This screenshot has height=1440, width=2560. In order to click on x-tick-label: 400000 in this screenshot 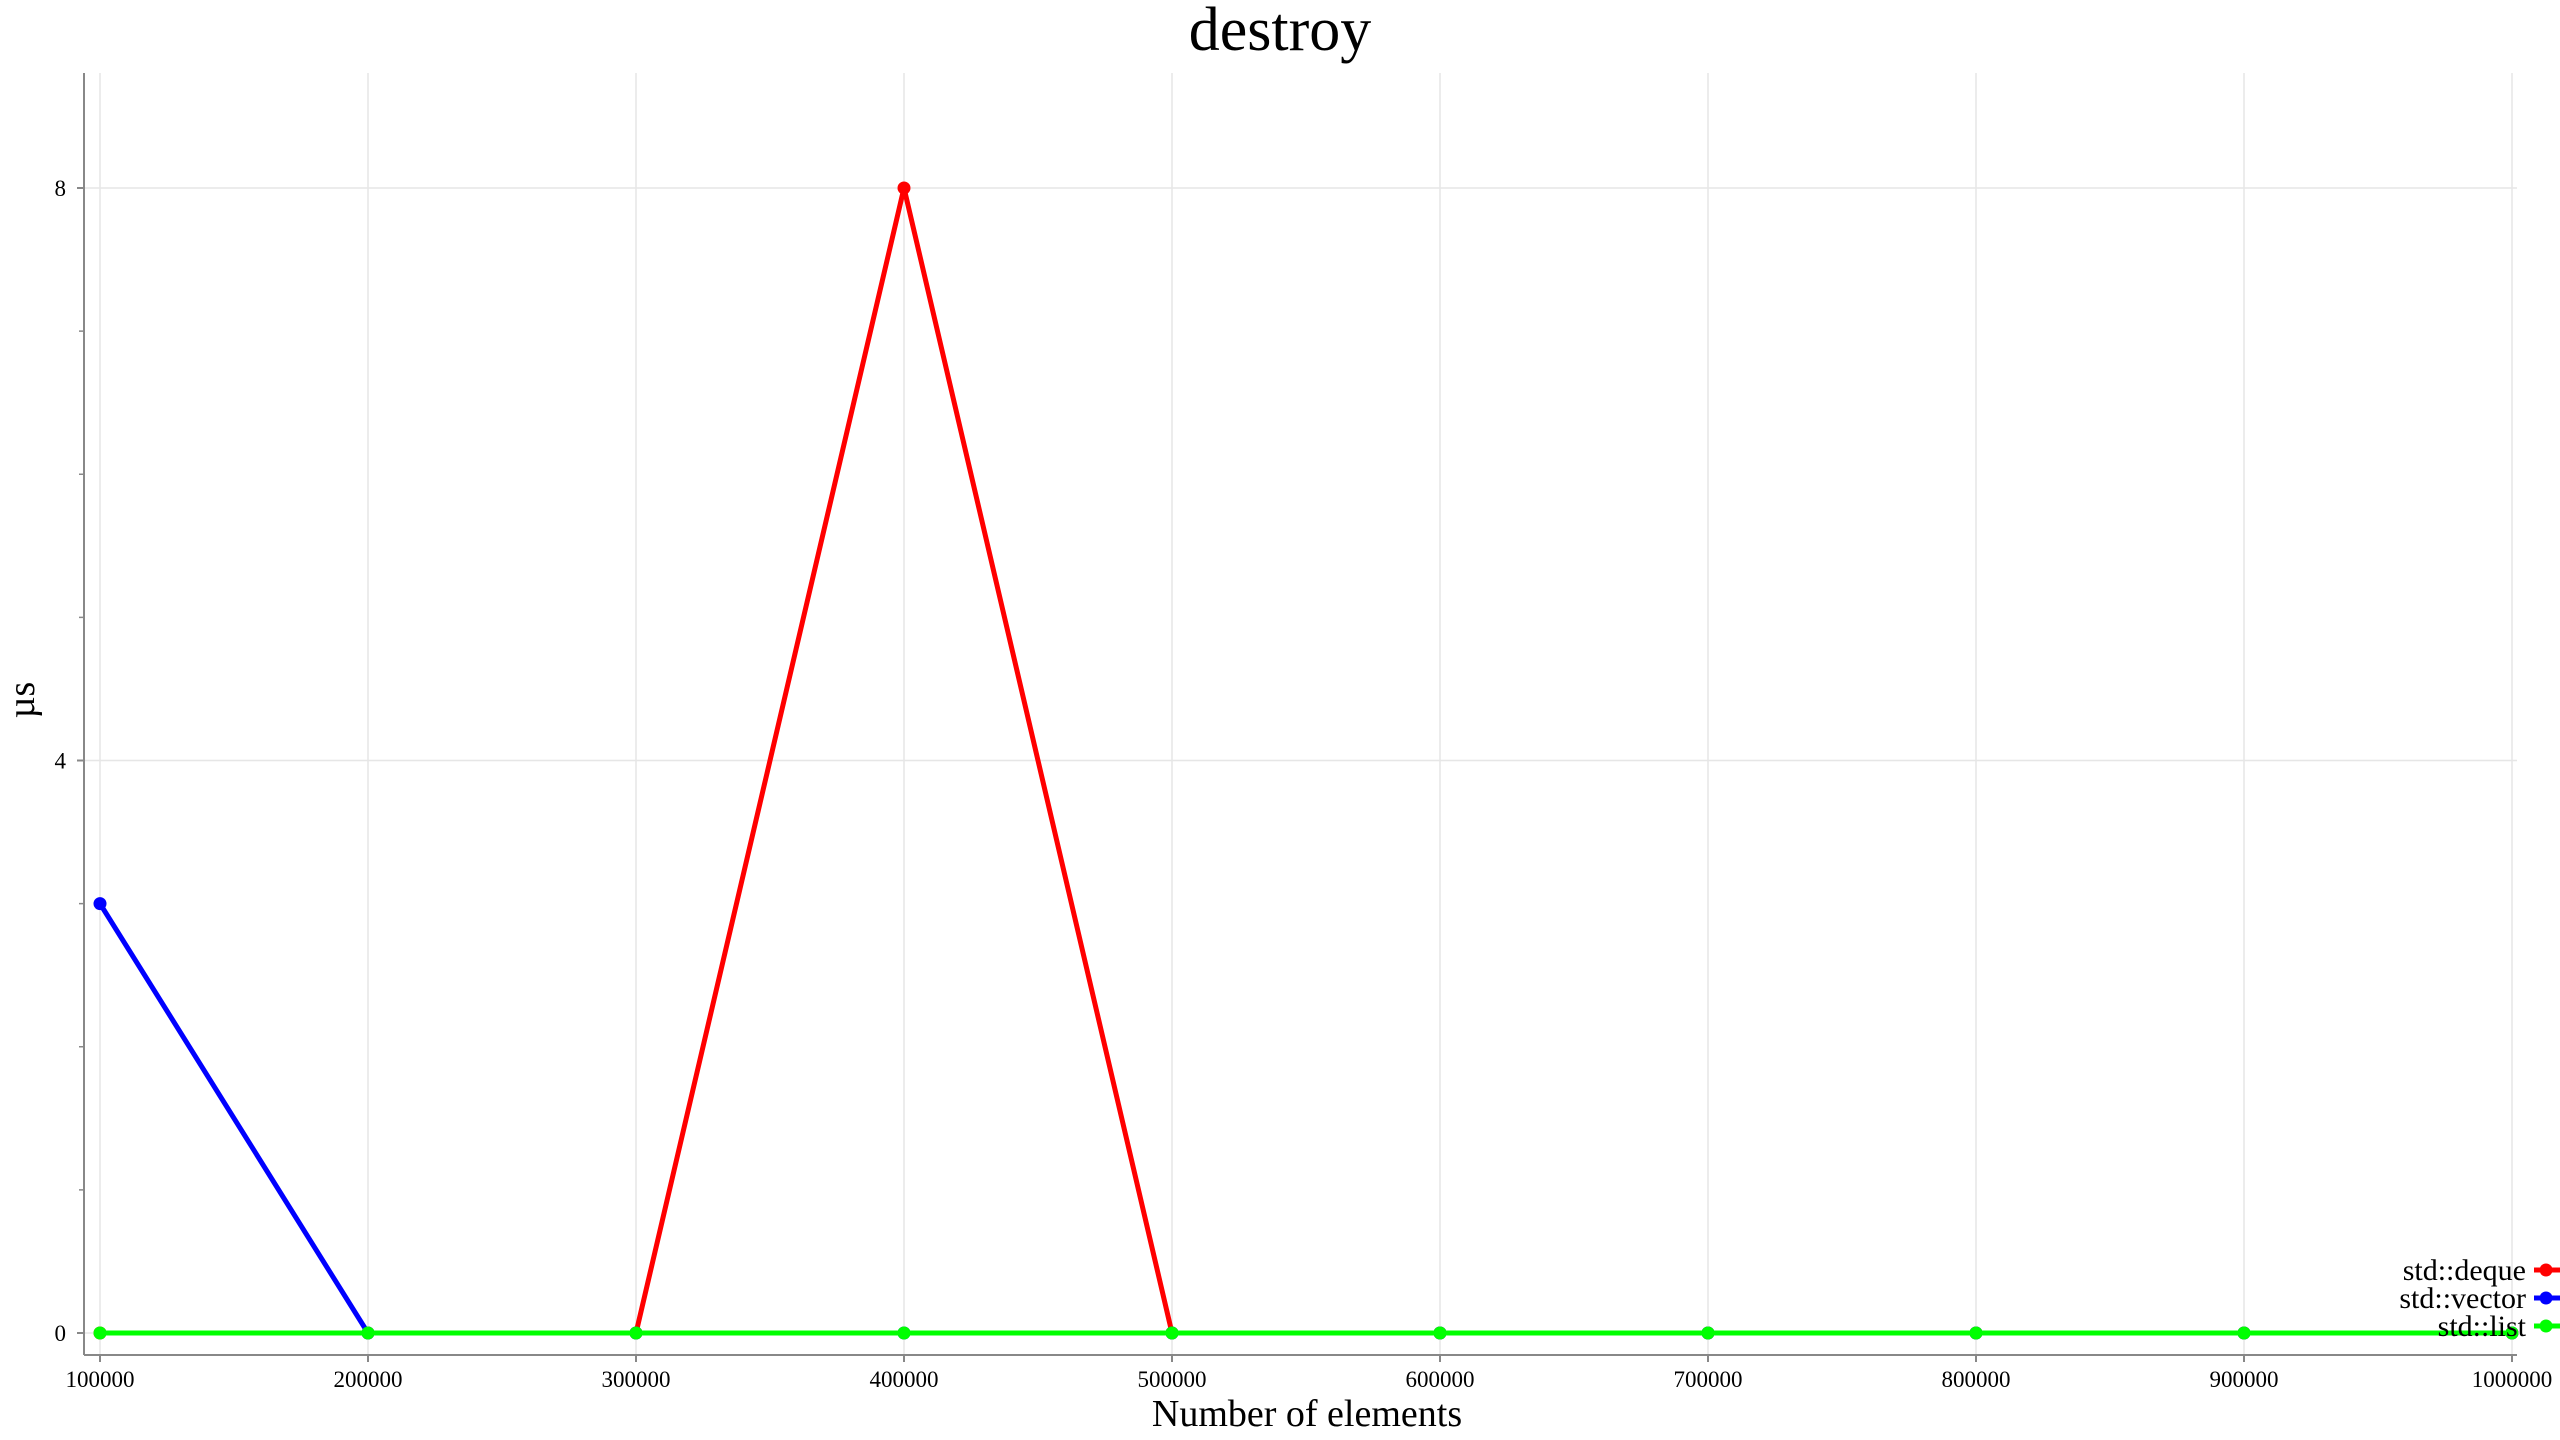, I will do `click(904, 1379)`.